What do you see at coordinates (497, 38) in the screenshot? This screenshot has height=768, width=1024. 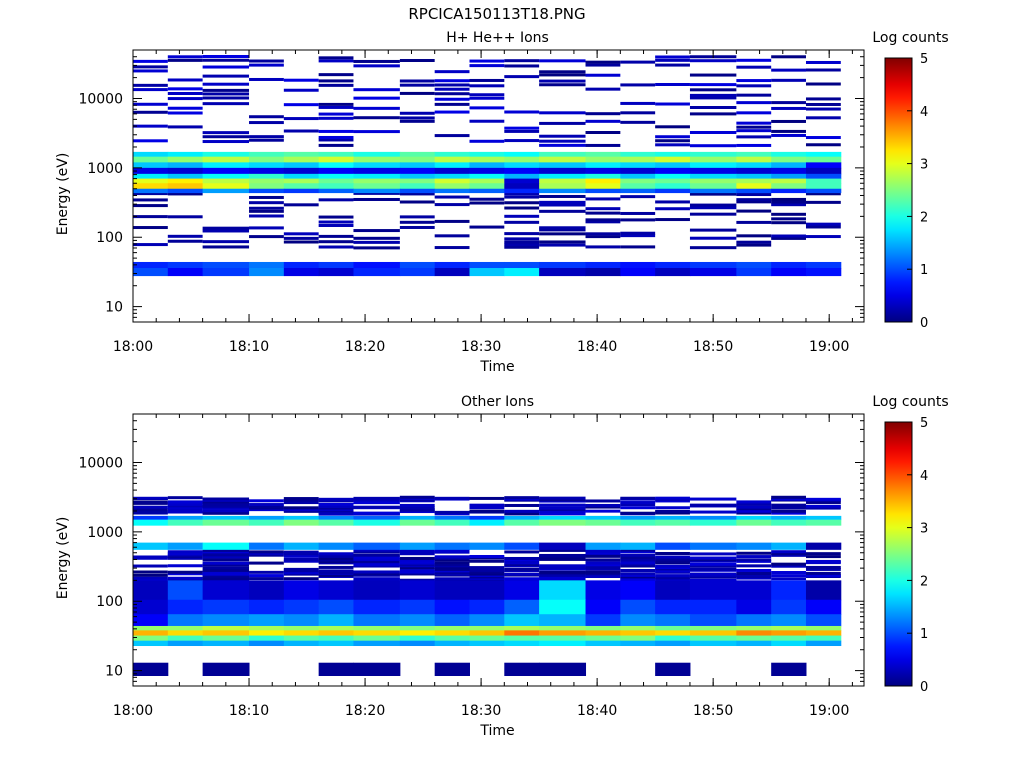 I see `panel-title: H+ He++ Ions` at bounding box center [497, 38].